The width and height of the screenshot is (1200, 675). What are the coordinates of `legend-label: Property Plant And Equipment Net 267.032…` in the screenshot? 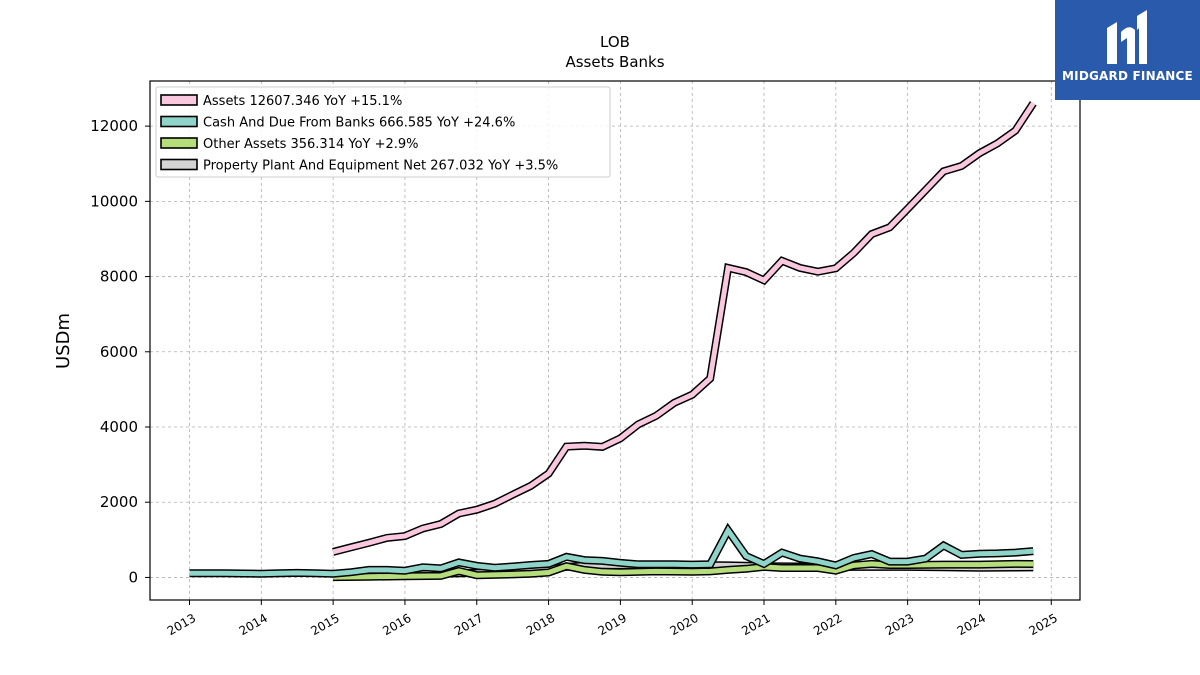 It's located at (380, 166).